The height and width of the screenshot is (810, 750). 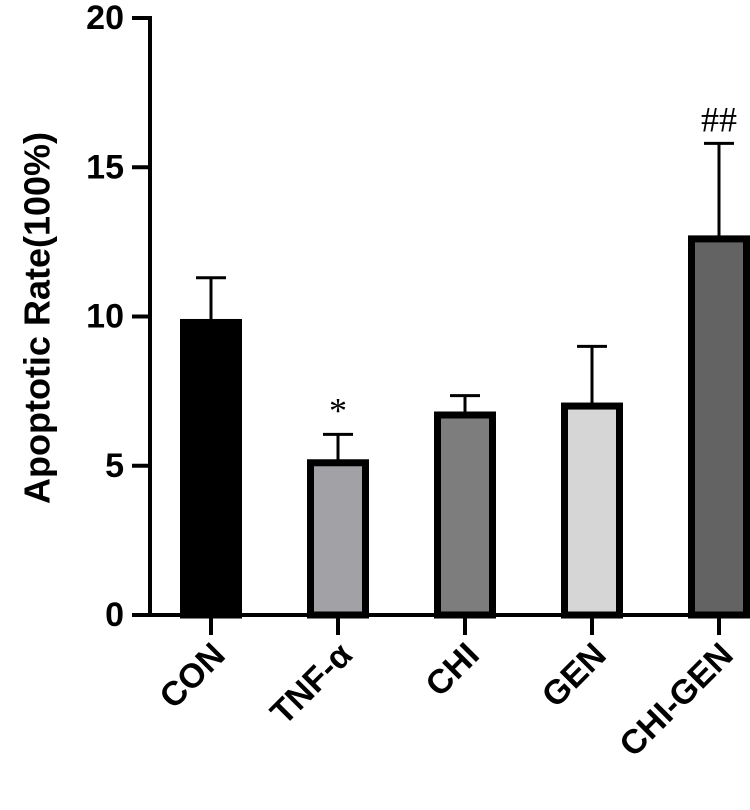 What do you see at coordinates (719, 119) in the screenshot?
I see `significance-label-4: ##` at bounding box center [719, 119].